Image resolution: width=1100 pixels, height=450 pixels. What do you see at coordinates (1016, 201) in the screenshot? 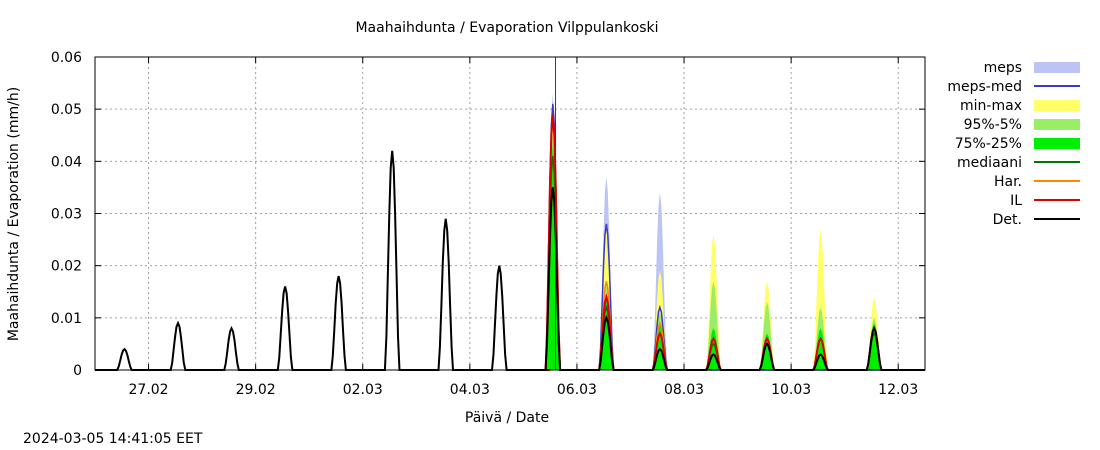
I see `legend-label-il: IL` at bounding box center [1016, 201].